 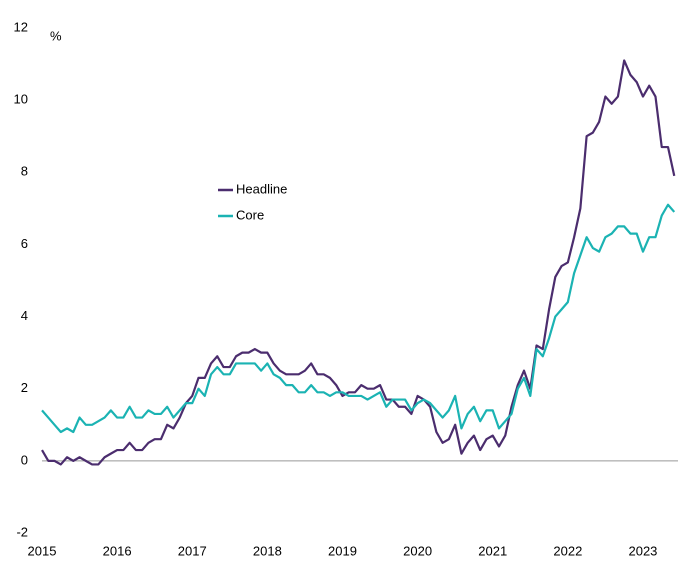 I want to click on x-tick-label: 2023, so click(x=642, y=550).